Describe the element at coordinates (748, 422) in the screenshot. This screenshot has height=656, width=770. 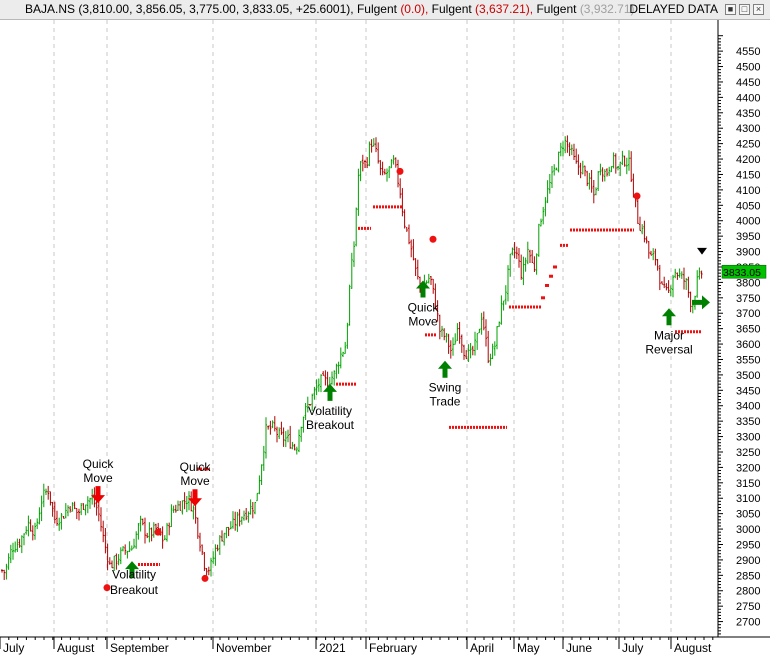
I see `y-tick-label: 3350` at that location.